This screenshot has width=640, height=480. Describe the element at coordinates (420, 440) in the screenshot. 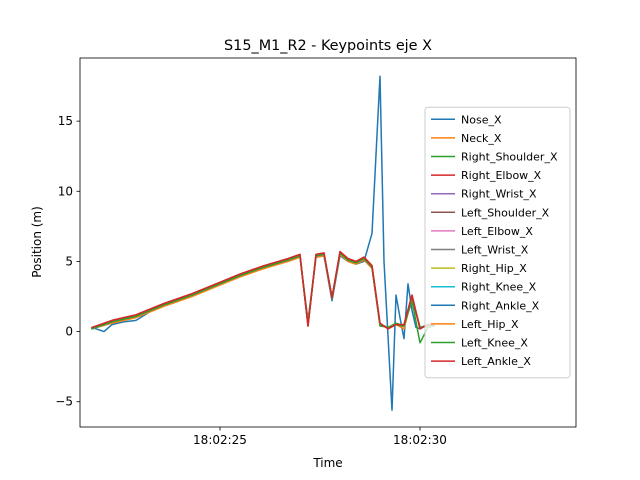

I see `x-tick-label: 18:02:30` at that location.